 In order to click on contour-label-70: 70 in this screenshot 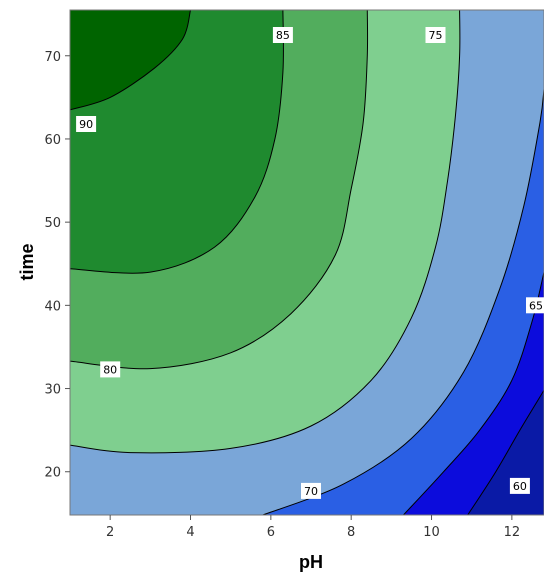, I will do `click(311, 490)`.